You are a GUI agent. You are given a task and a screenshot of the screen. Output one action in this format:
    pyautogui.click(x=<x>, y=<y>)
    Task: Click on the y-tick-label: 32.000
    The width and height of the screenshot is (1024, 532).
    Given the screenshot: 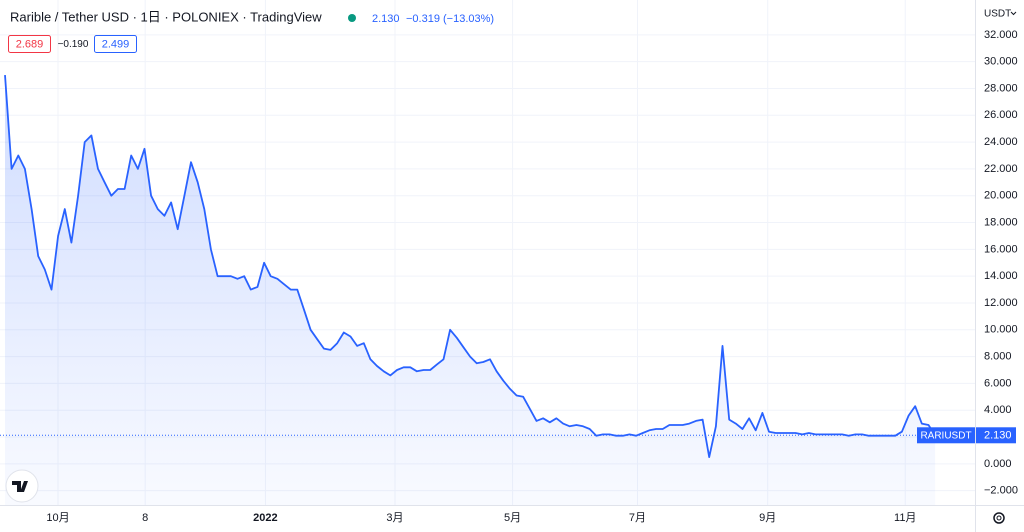 What is the action you would take?
    pyautogui.click(x=1001, y=35)
    